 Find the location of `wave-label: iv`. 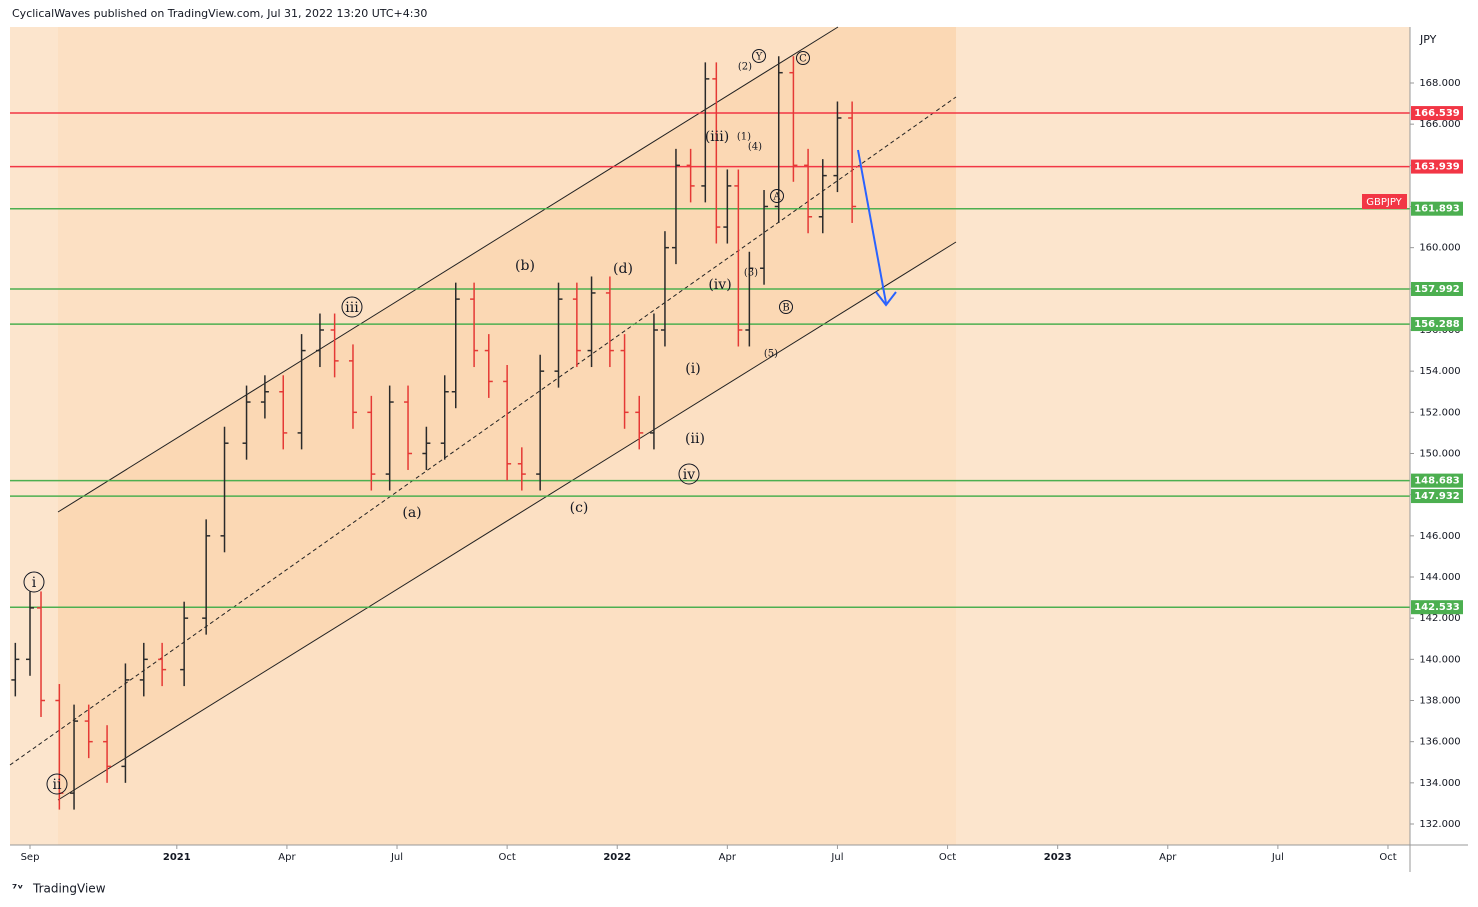

wave-label: iv is located at coordinates (689, 475).